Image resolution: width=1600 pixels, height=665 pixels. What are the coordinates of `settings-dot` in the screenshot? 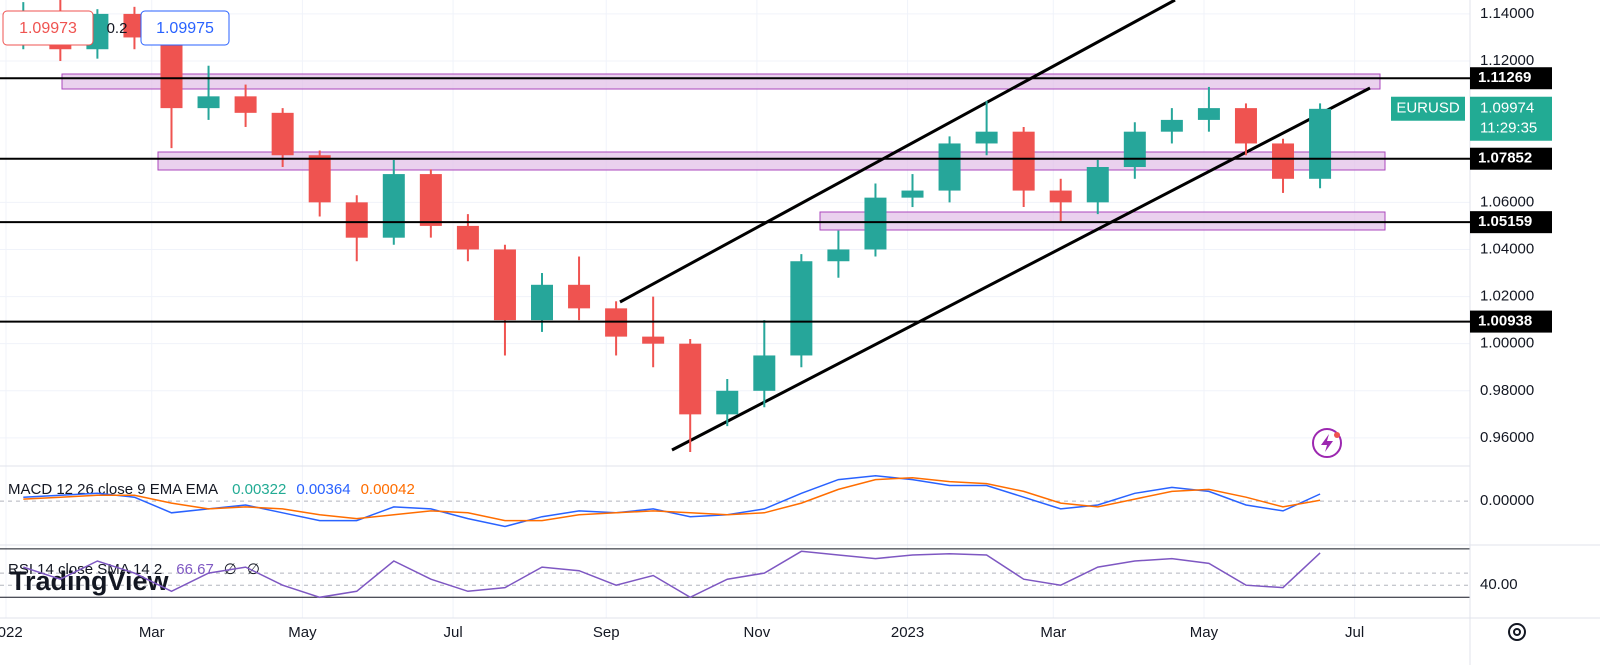 It's located at (1517, 632).